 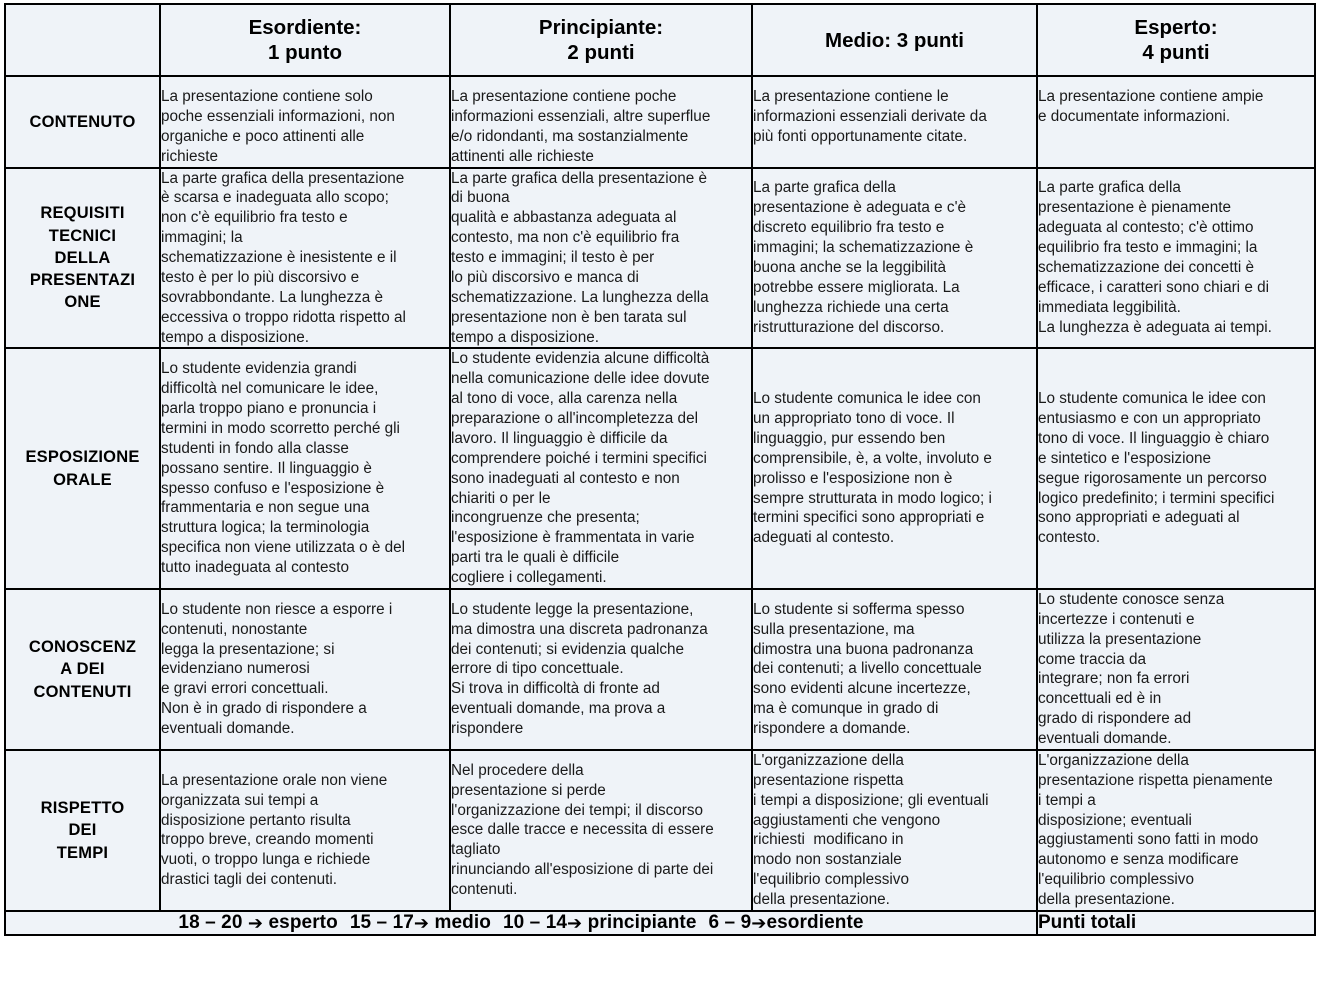 I want to click on score-label: esperto, so click(x=303, y=922).